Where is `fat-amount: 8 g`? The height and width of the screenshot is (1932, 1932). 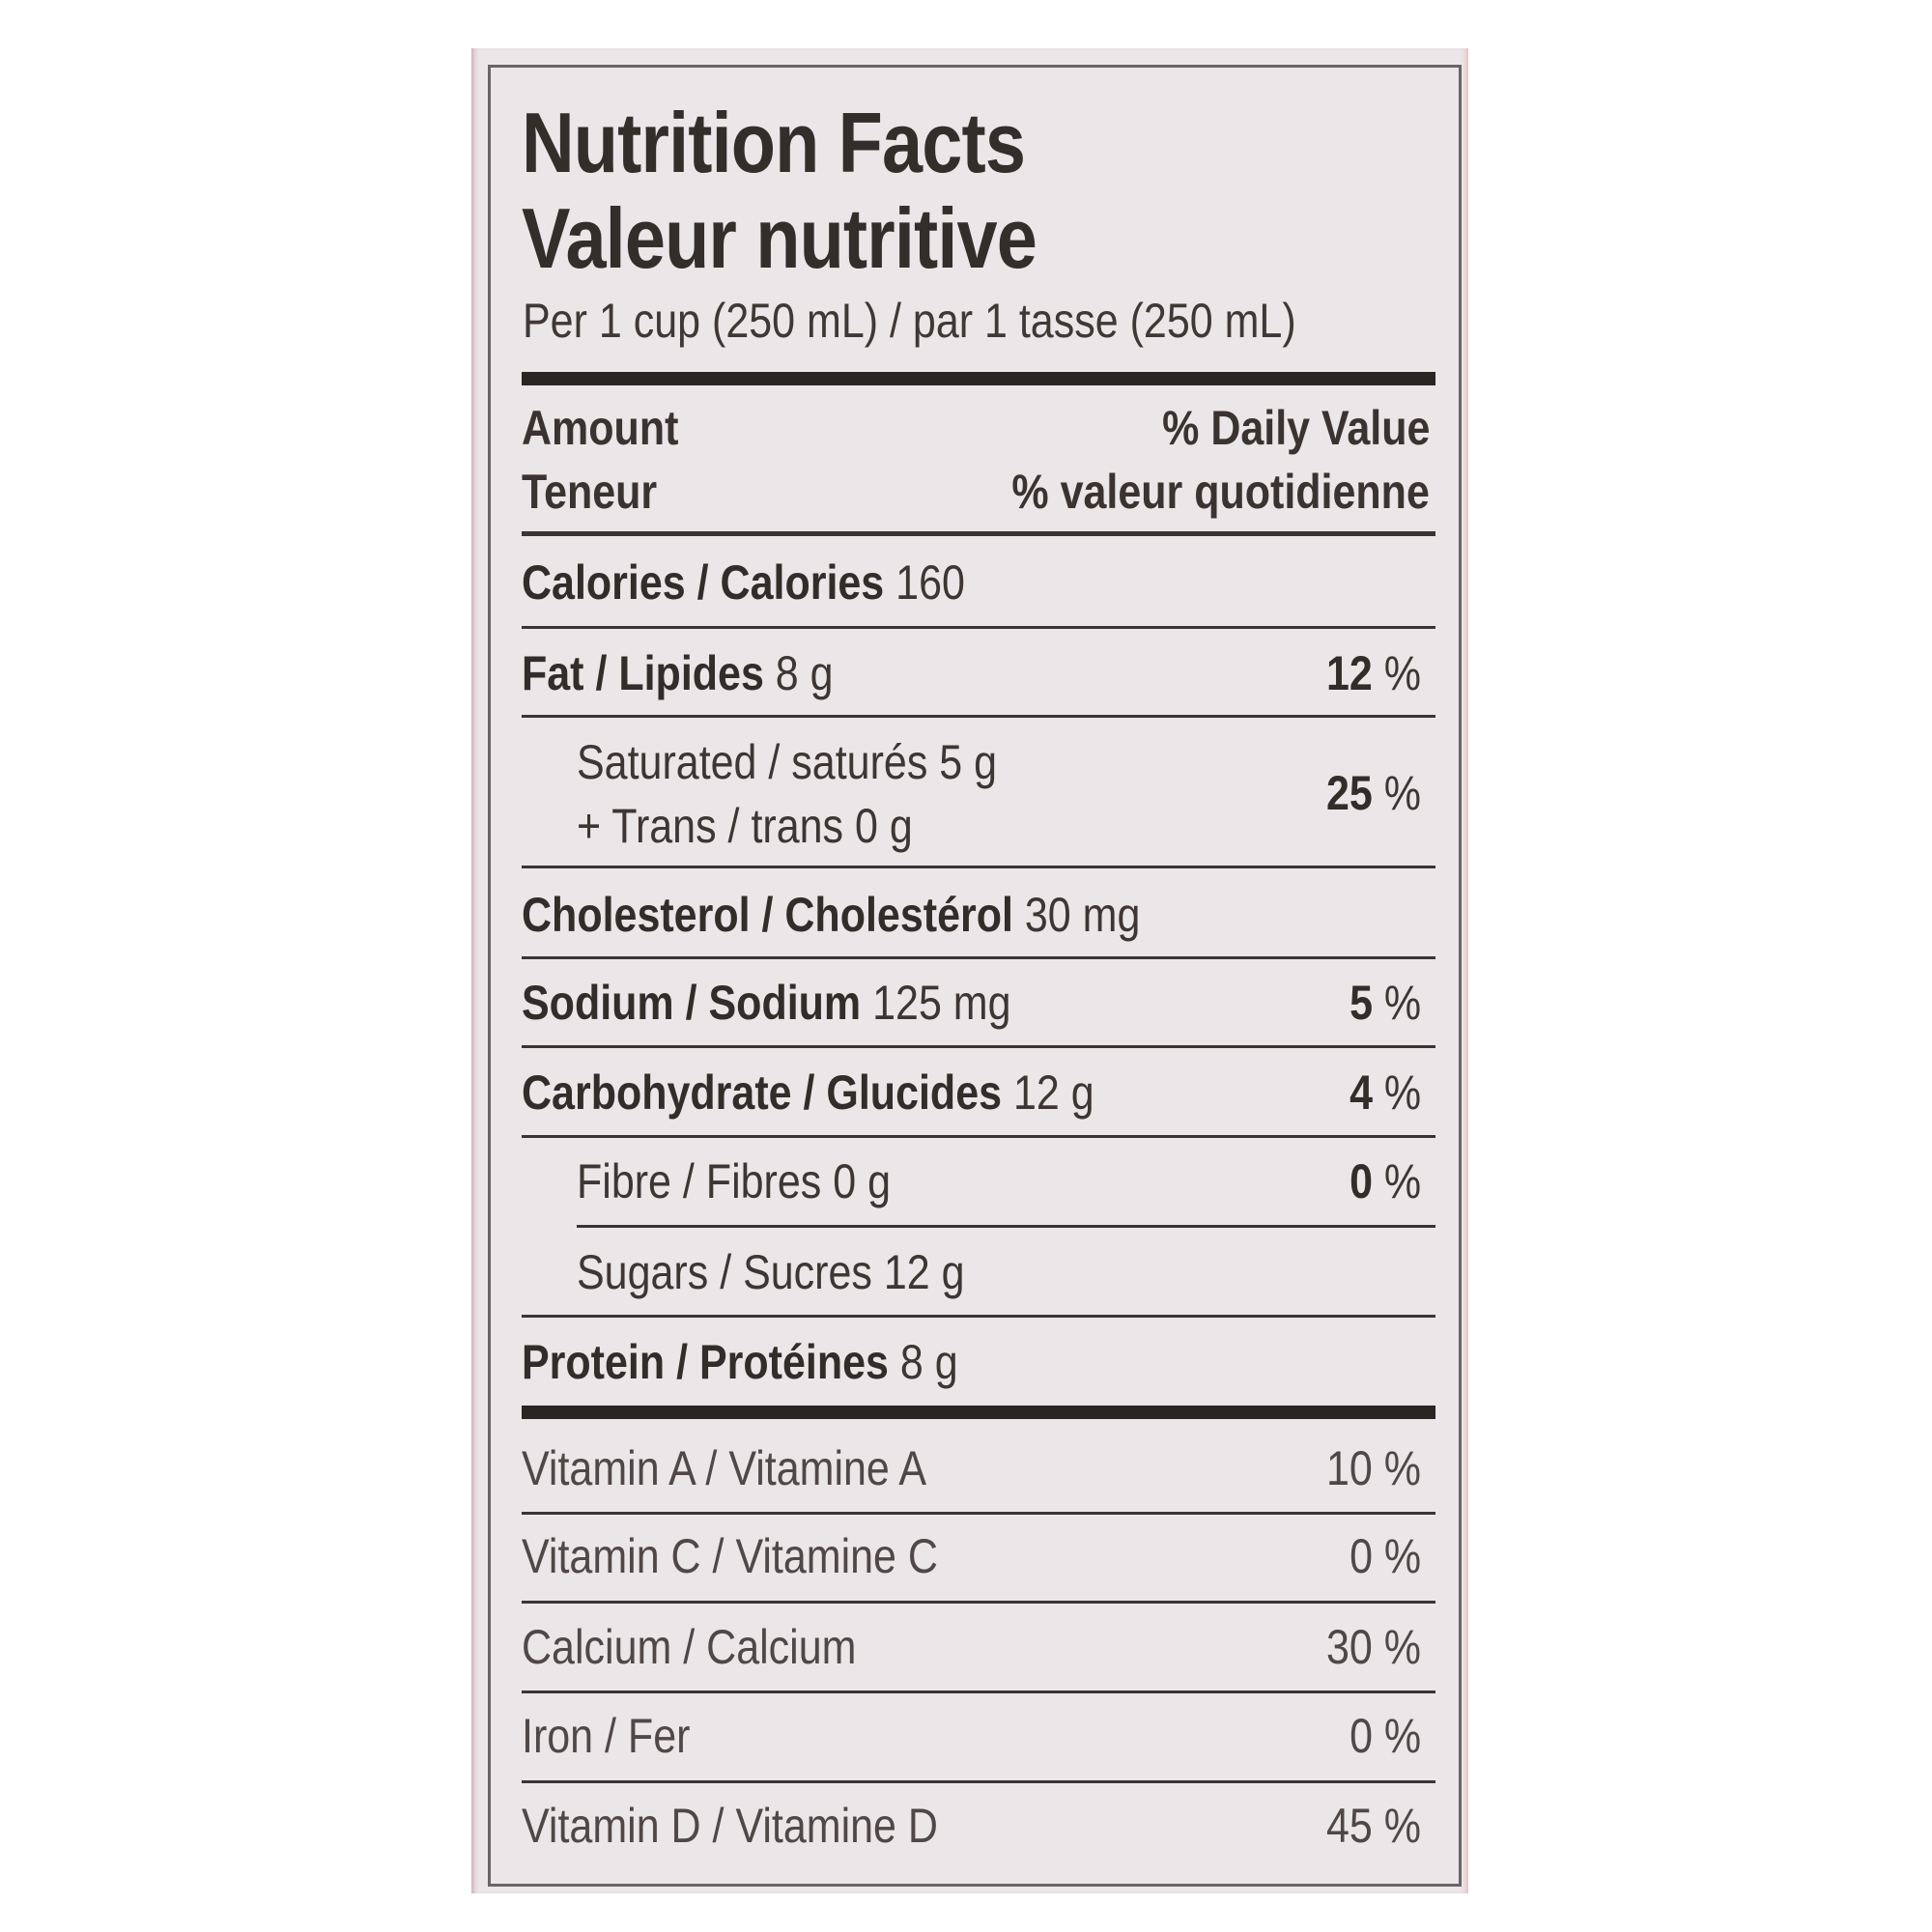
fat-amount: 8 g is located at coordinates (798, 673).